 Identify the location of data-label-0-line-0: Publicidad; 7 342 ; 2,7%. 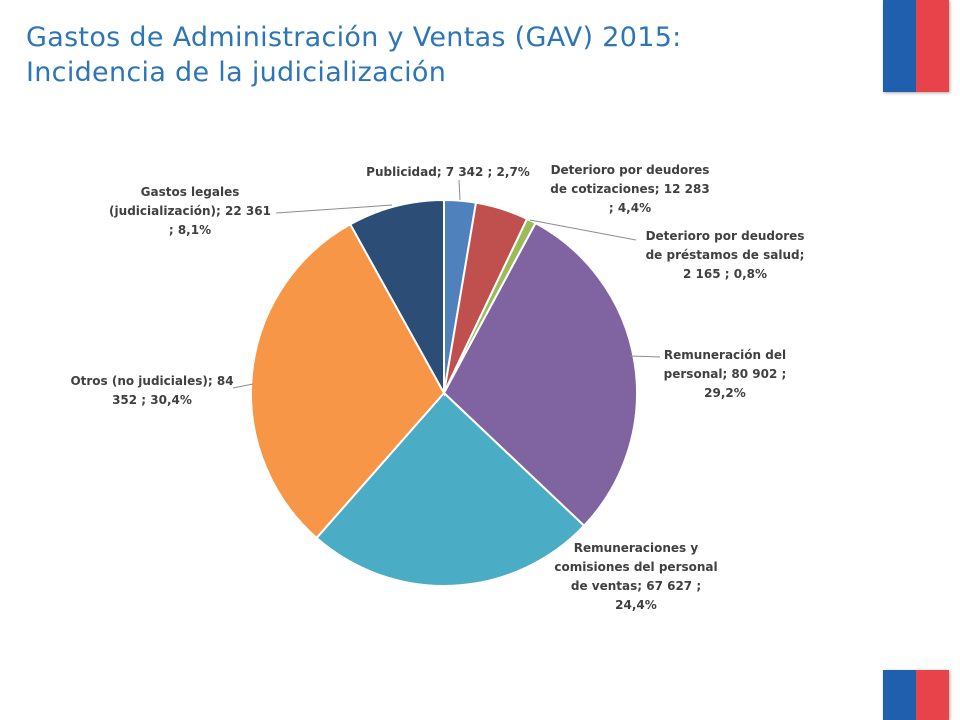
(448, 172).